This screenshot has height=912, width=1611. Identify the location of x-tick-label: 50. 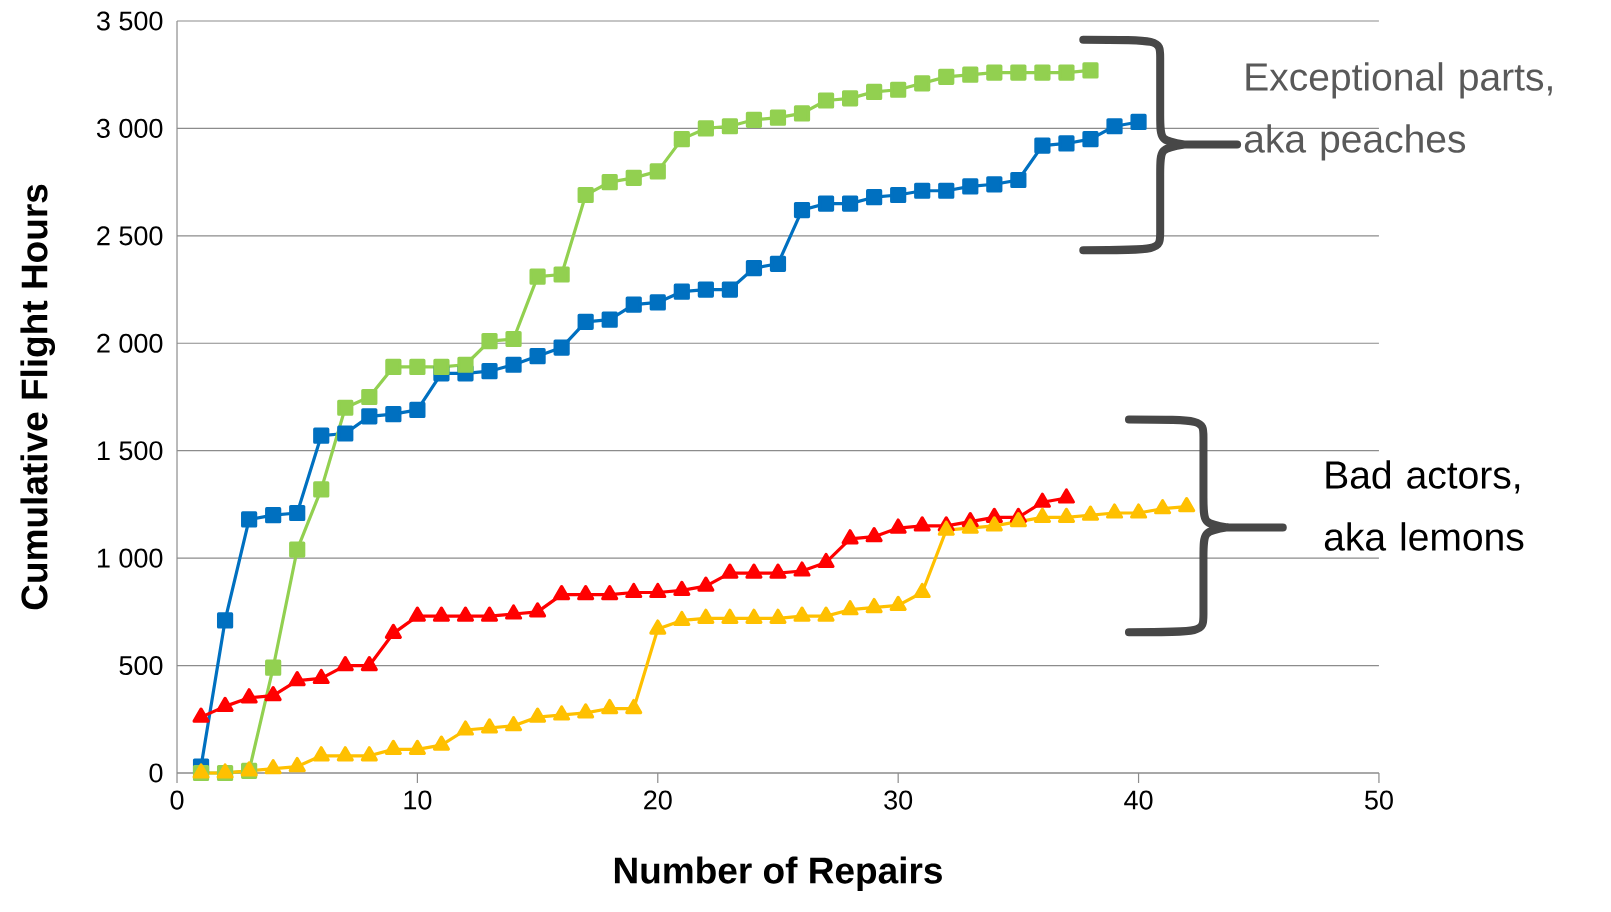
(1379, 800).